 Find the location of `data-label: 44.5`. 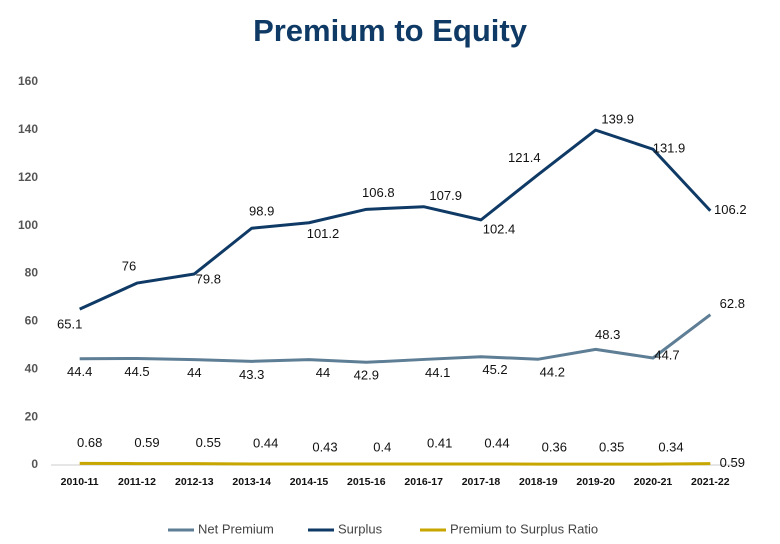

data-label: 44.5 is located at coordinates (136, 371).